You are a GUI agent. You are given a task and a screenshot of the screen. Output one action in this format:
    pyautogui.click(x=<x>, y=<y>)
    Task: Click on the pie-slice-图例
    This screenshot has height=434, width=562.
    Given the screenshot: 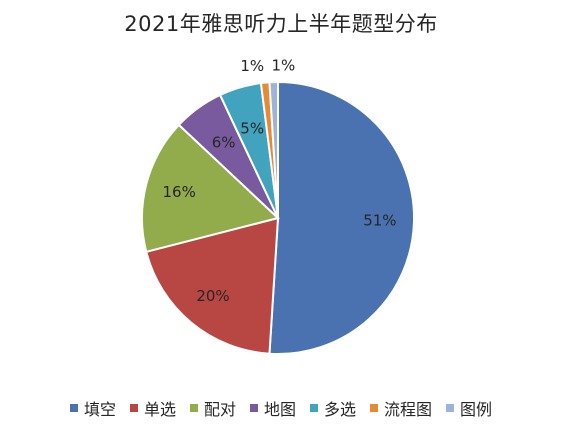 What is the action you would take?
    pyautogui.click(x=273, y=149)
    